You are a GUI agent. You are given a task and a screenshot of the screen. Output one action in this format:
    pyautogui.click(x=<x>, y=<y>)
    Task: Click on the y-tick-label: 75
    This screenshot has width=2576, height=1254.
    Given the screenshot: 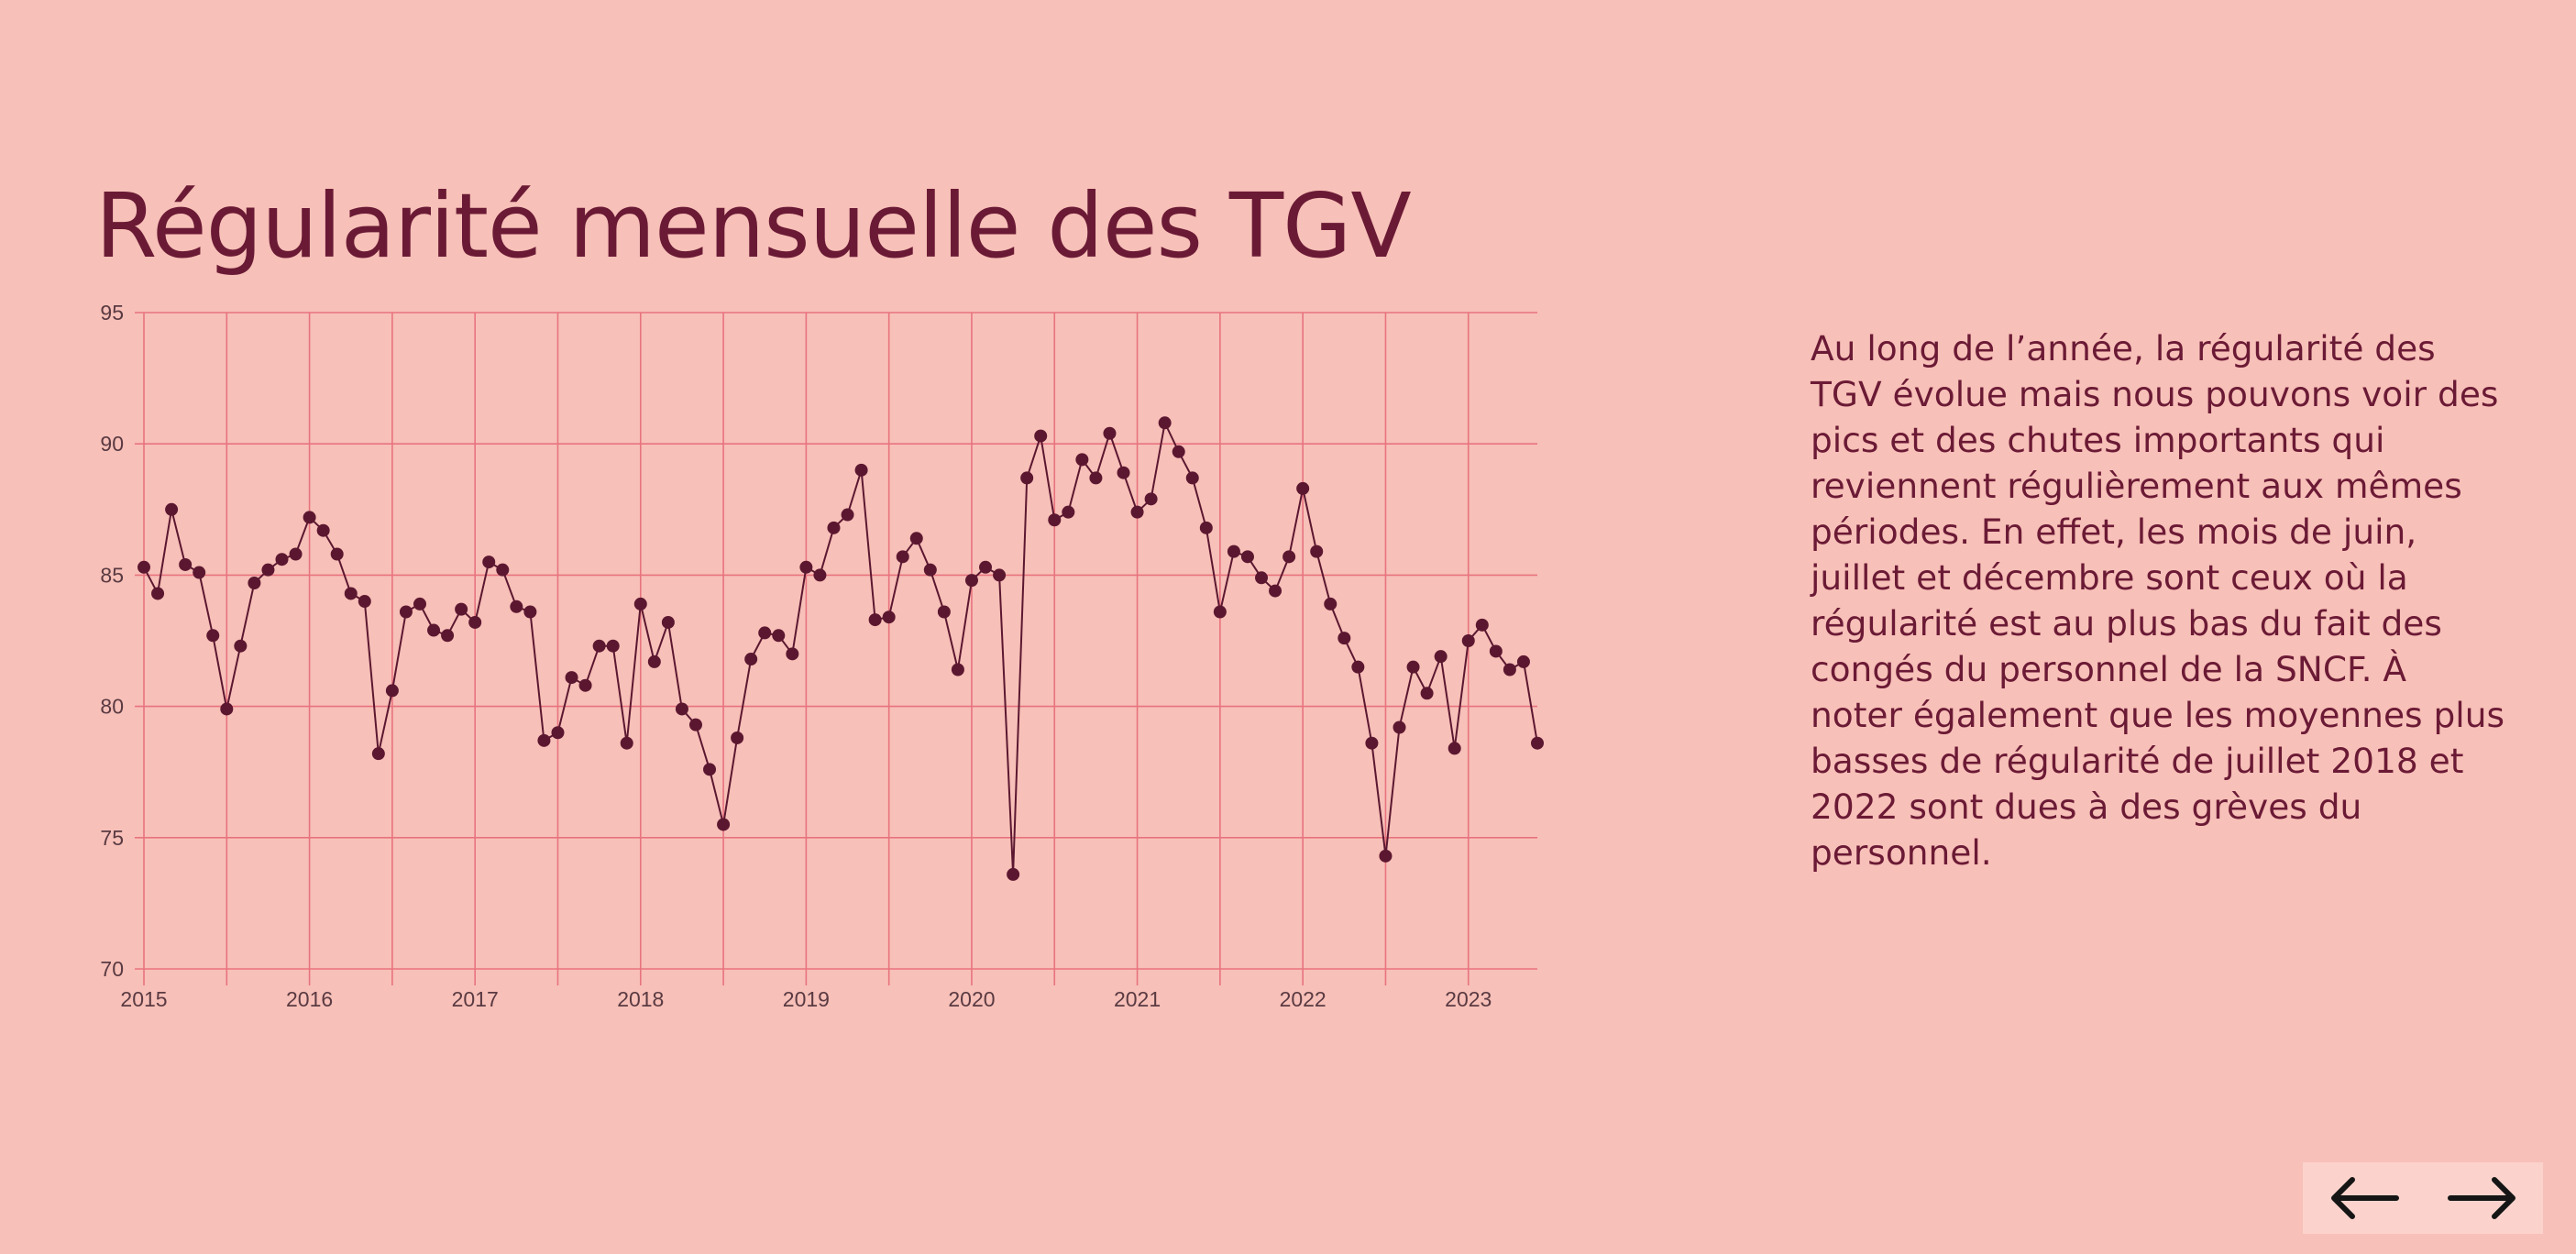 What is the action you would take?
    pyautogui.click(x=112, y=838)
    